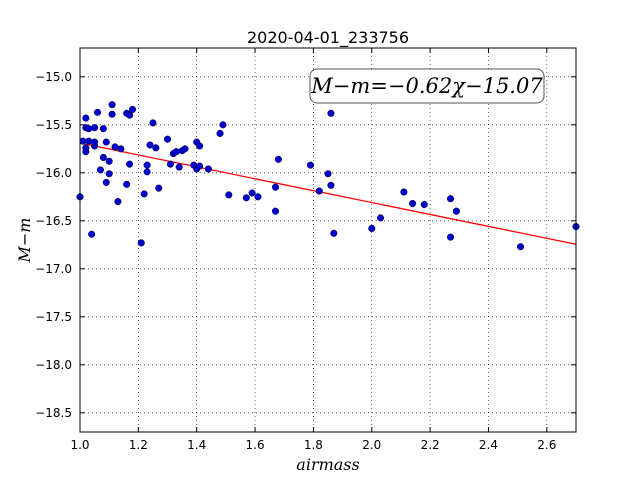 This screenshot has width=640, height=480. What do you see at coordinates (53, 269) in the screenshot?
I see `y-tick-label: −17.0` at bounding box center [53, 269].